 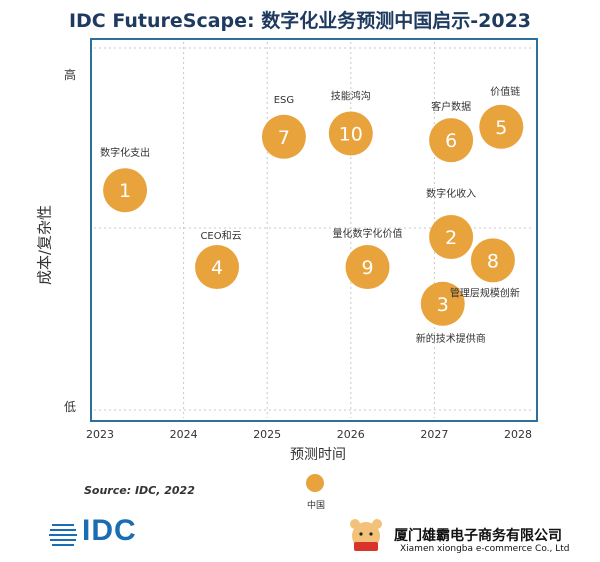 What do you see at coordinates (220, 236) in the screenshot?
I see `bubble-label-4: CEO和云` at bounding box center [220, 236].